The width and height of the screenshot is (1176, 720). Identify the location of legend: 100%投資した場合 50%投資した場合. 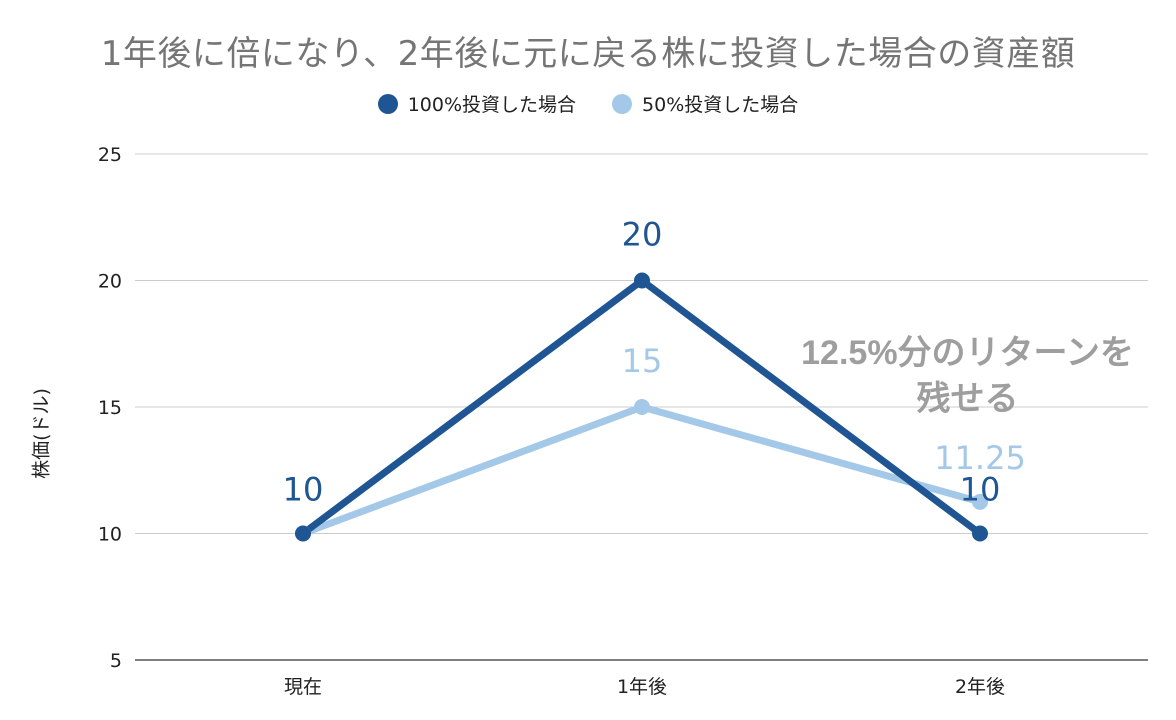
(588, 103).